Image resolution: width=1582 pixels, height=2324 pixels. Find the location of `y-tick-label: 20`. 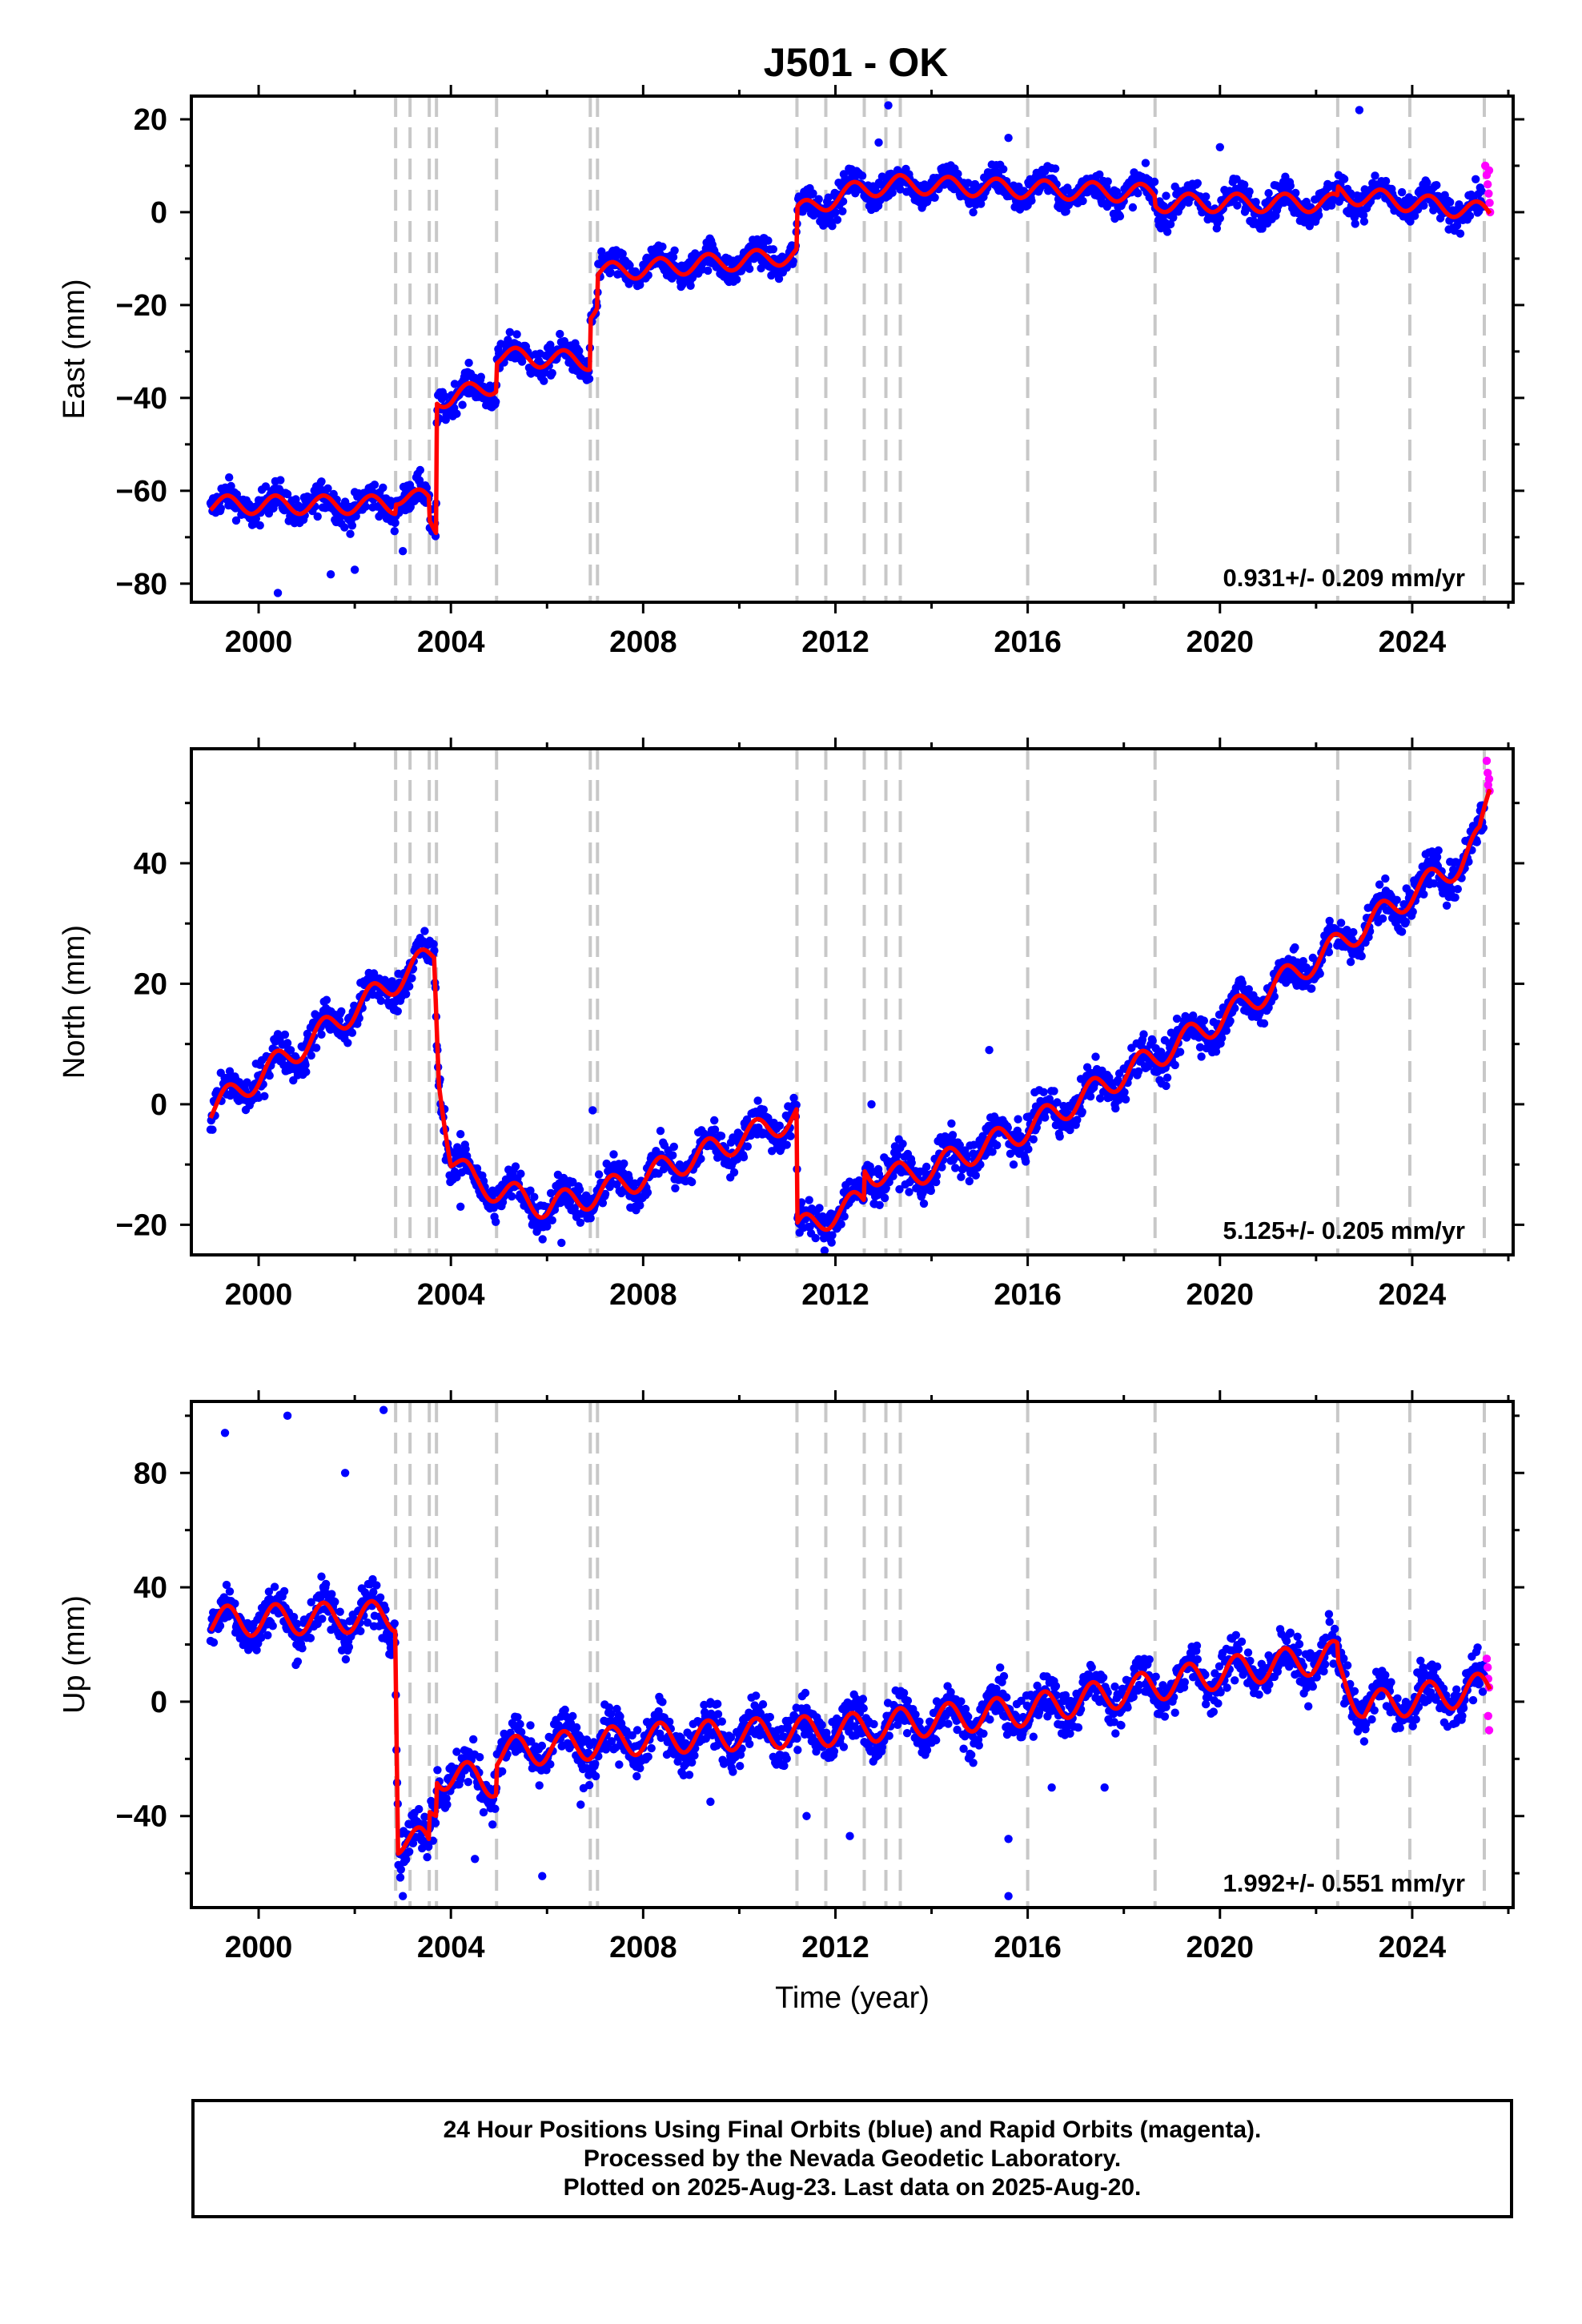

y-tick-label: 20 is located at coordinates (151, 984).